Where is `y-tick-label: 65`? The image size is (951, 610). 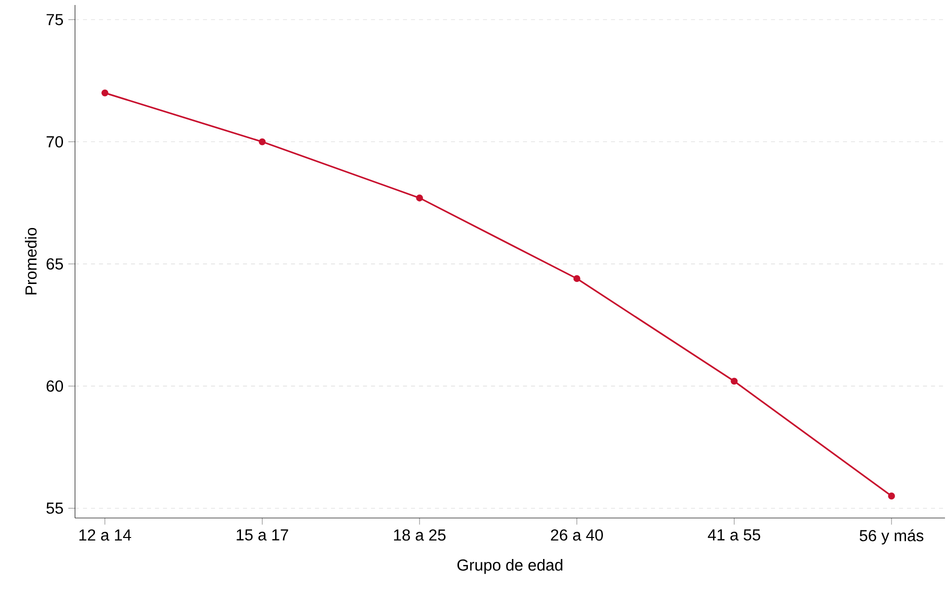
y-tick-label: 65 is located at coordinates (54, 264).